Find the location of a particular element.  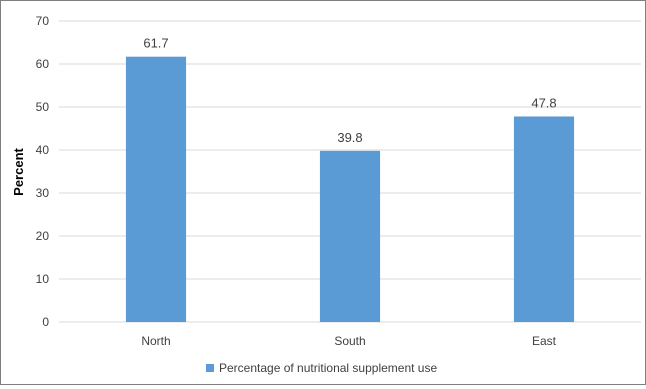

bar-east is located at coordinates (544, 219).